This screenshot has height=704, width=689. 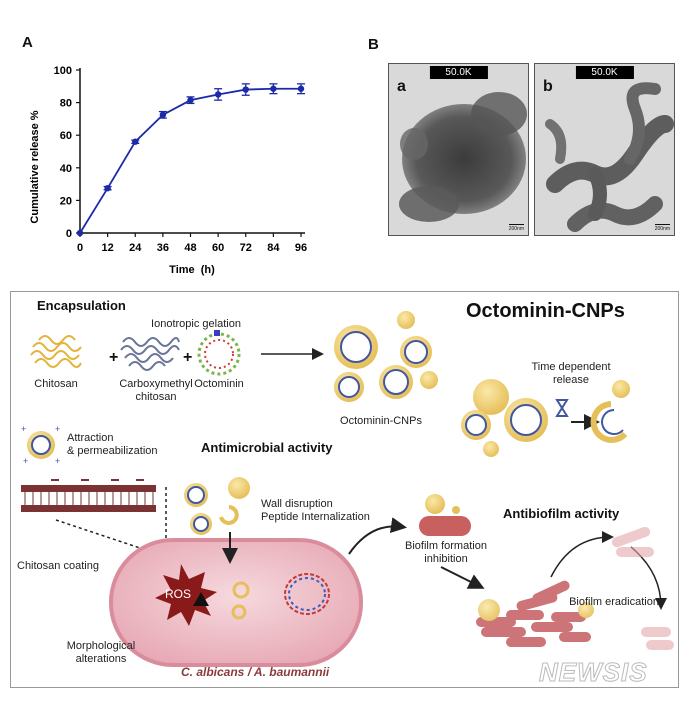 I want to click on x-axis-label: Time (h), so click(x=192, y=270).